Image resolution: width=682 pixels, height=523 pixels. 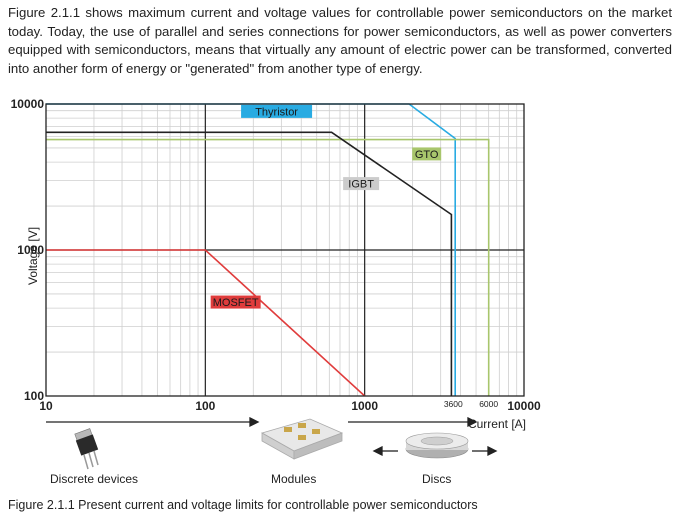 I want to click on series-label-gto: GTO, so click(x=427, y=155).